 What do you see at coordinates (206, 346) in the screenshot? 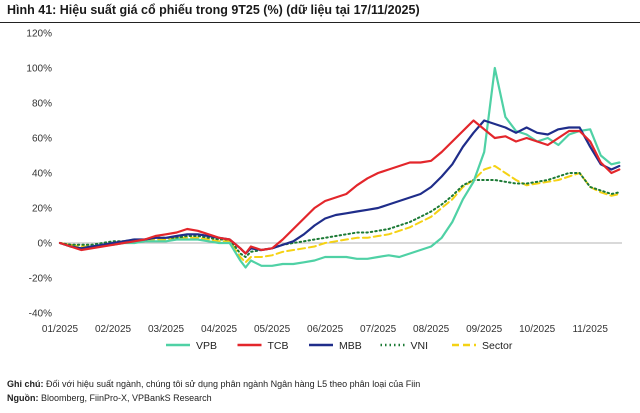
I see `legend-label: VPB` at bounding box center [206, 346].